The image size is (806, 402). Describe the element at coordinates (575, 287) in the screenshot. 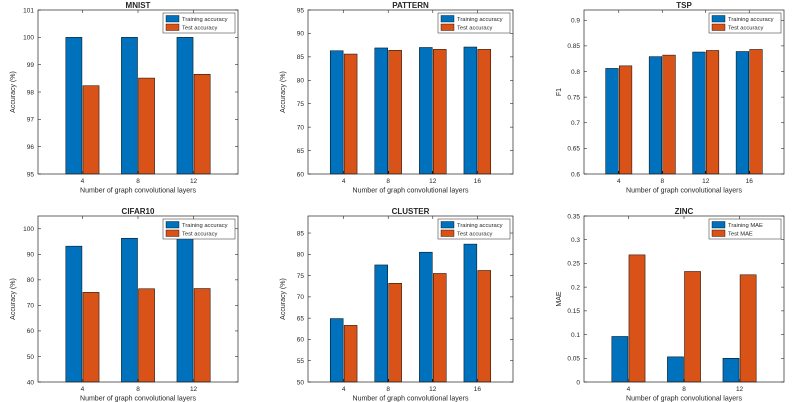

I see `y-tick-label: 0.2` at that location.